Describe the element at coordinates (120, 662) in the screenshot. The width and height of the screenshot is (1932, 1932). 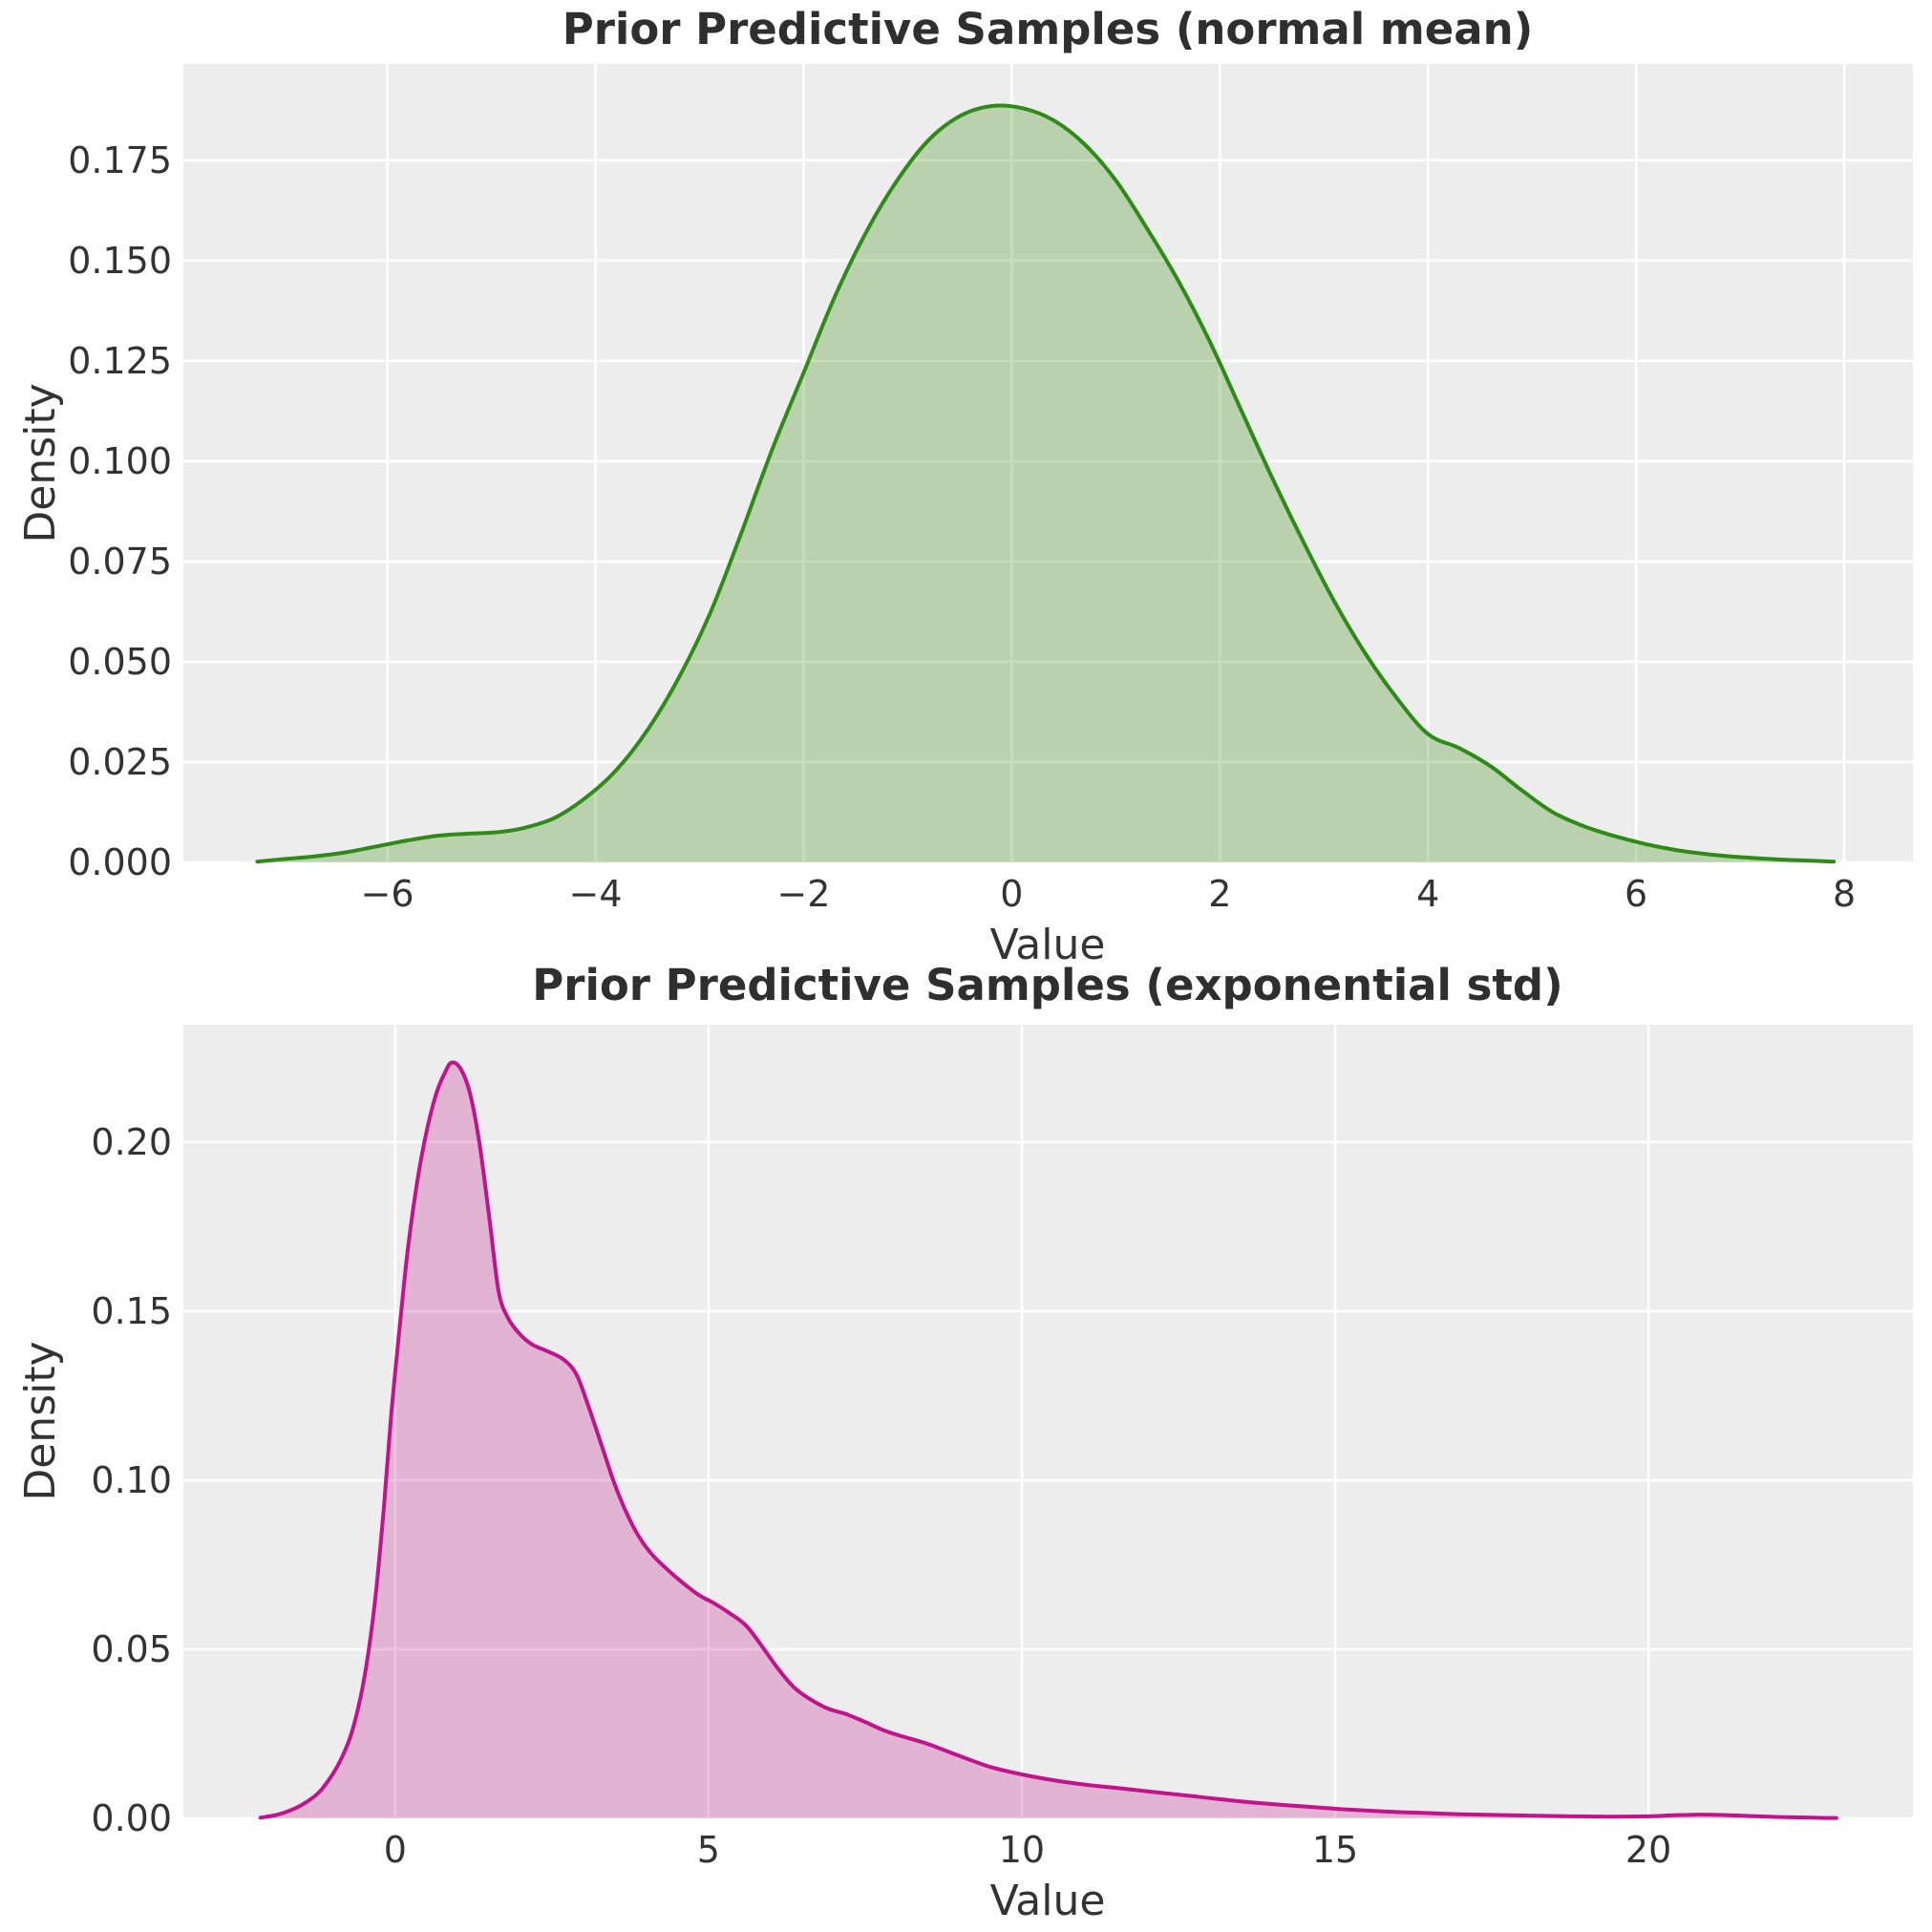
I see `y-tick-label: 0.050` at that location.